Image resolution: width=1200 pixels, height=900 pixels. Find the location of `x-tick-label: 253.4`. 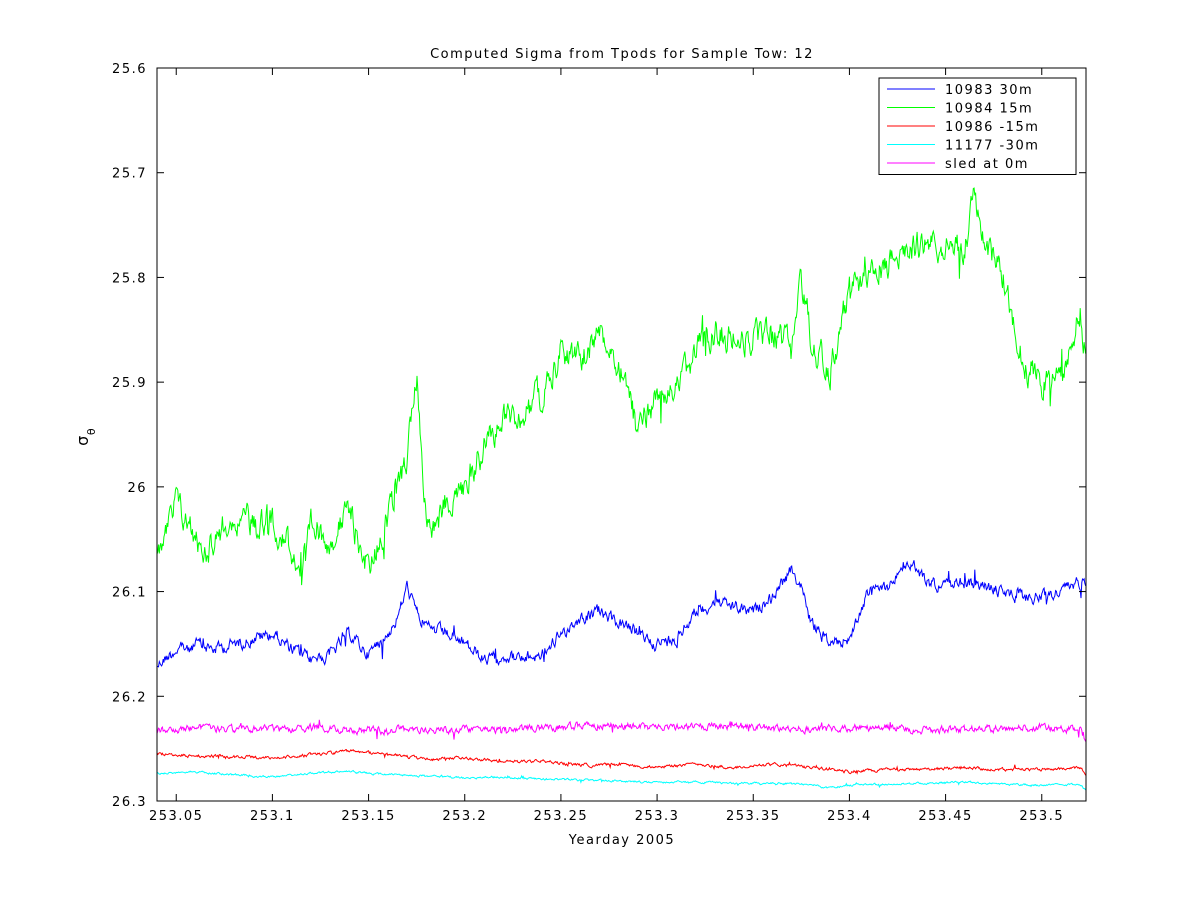

x-tick-label: 253.4 is located at coordinates (849, 816).